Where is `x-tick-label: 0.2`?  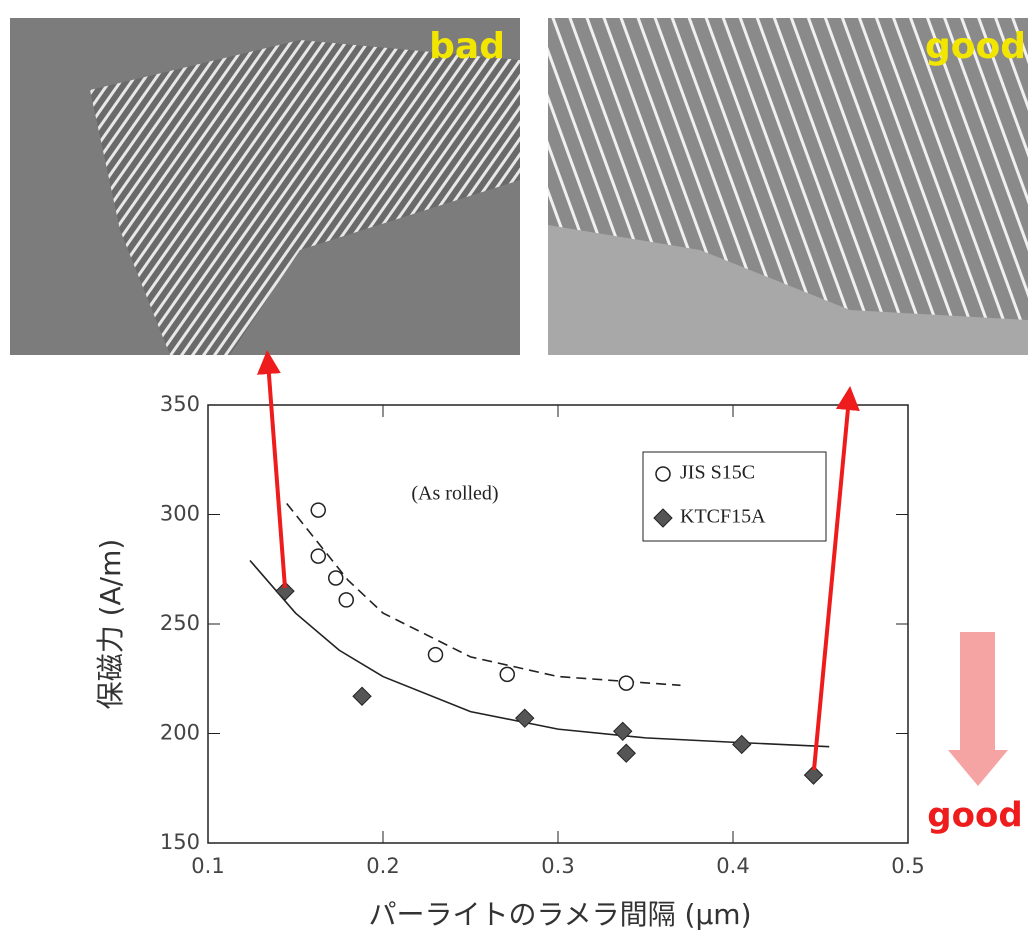
x-tick-label: 0.2 is located at coordinates (382, 866).